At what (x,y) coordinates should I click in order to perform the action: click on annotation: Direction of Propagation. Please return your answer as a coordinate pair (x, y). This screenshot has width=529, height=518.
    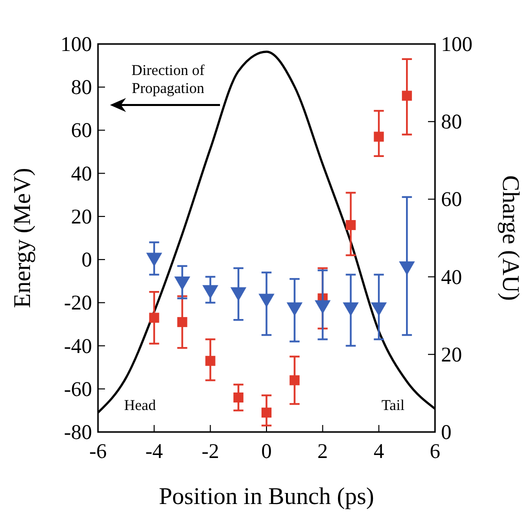
    Looking at the image, I should click on (168, 80).